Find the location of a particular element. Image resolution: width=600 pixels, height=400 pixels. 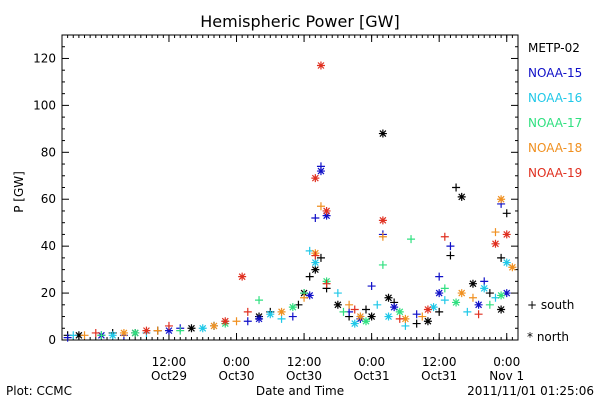

legend-noaa-15: NOAA-15 is located at coordinates (555, 73).